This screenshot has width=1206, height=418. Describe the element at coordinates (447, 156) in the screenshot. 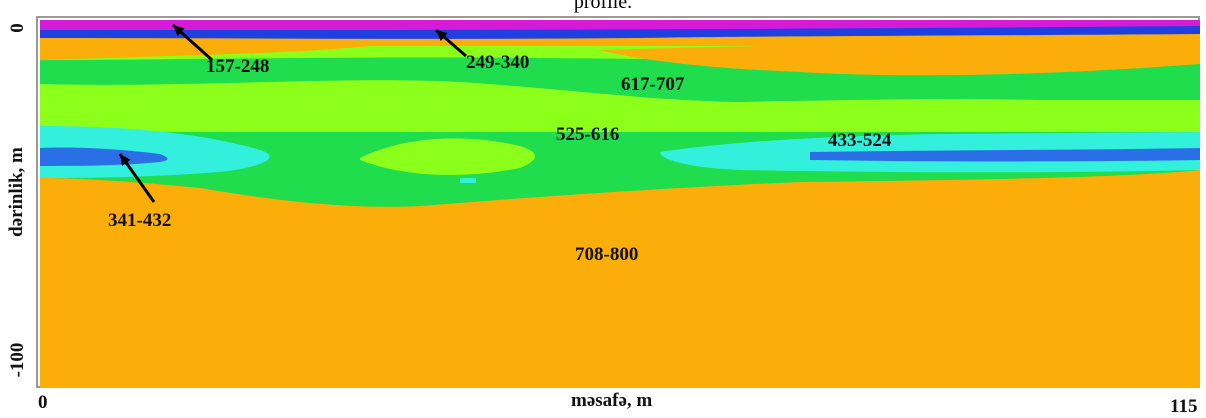

I see `class-617-707-central-lens` at that location.